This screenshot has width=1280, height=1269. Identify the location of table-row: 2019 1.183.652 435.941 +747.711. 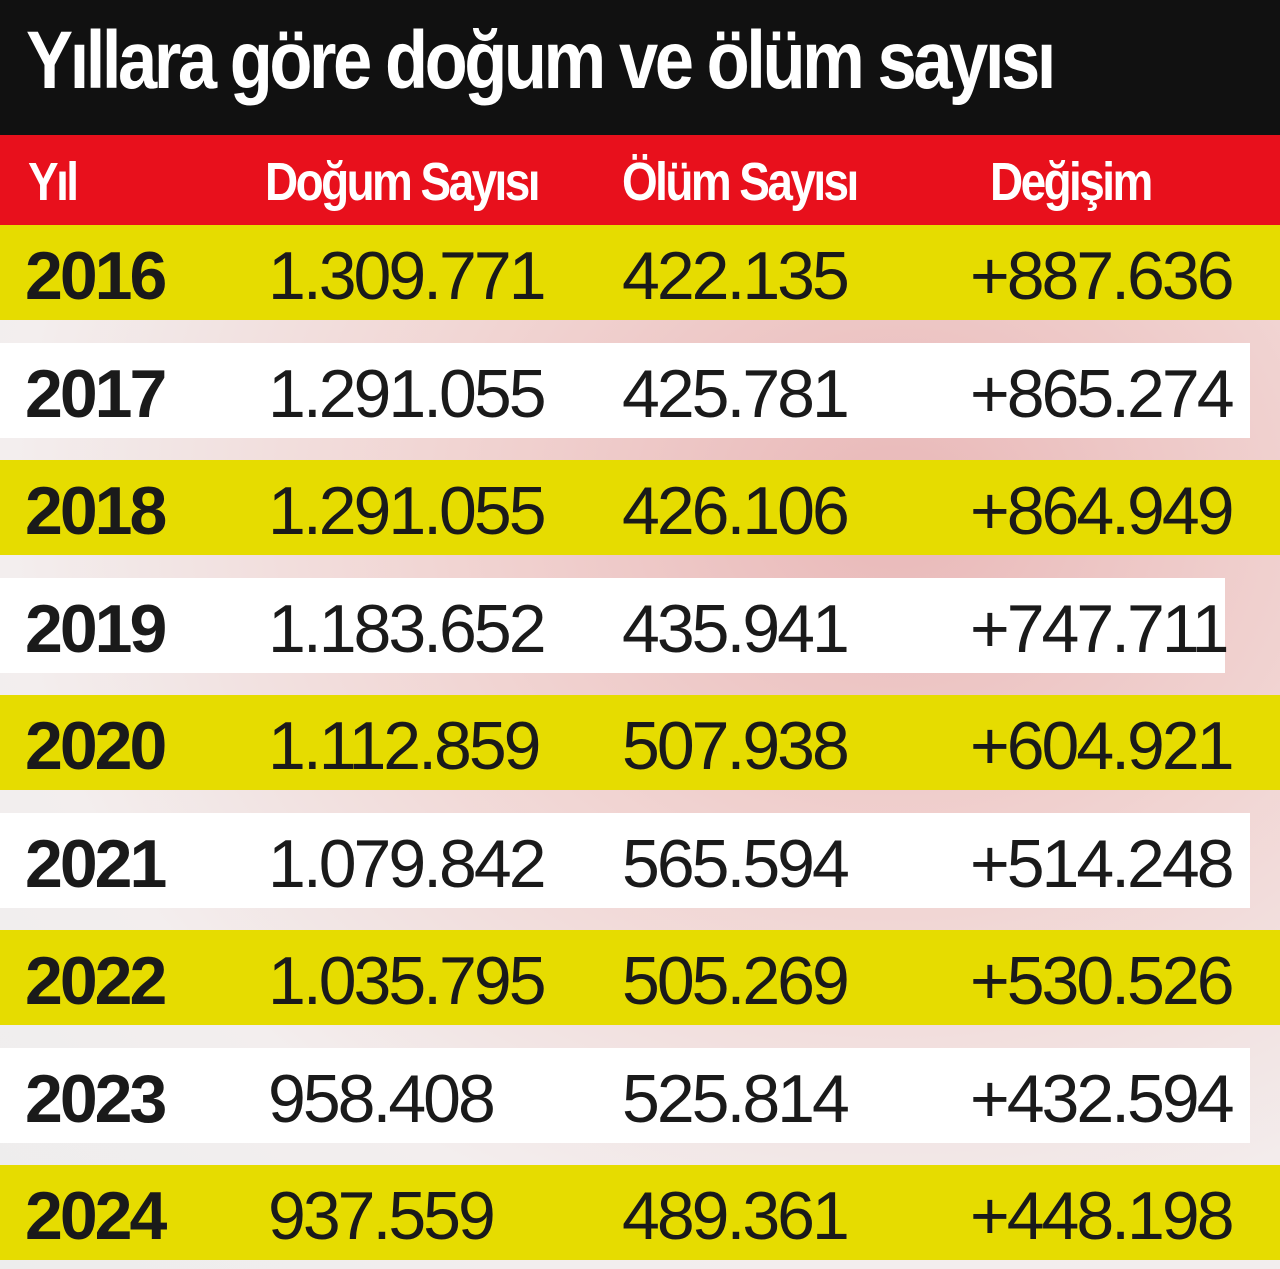
(614, 625).